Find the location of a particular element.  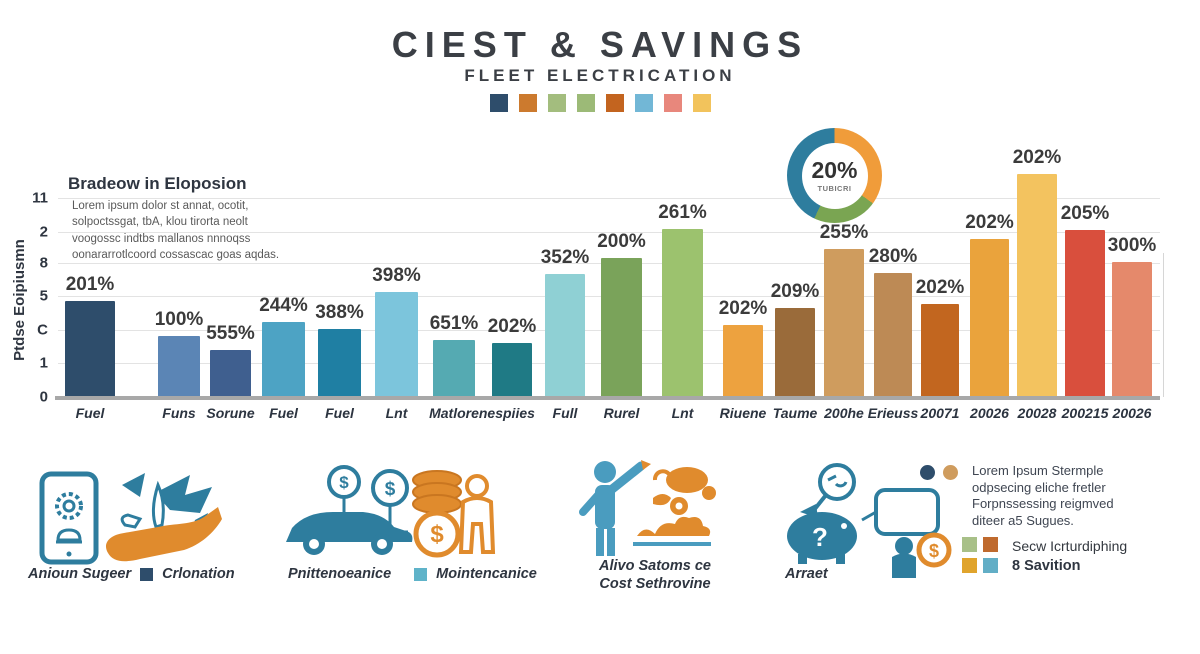

page-title: CIEST & SAVINGS is located at coordinates (600, 44).